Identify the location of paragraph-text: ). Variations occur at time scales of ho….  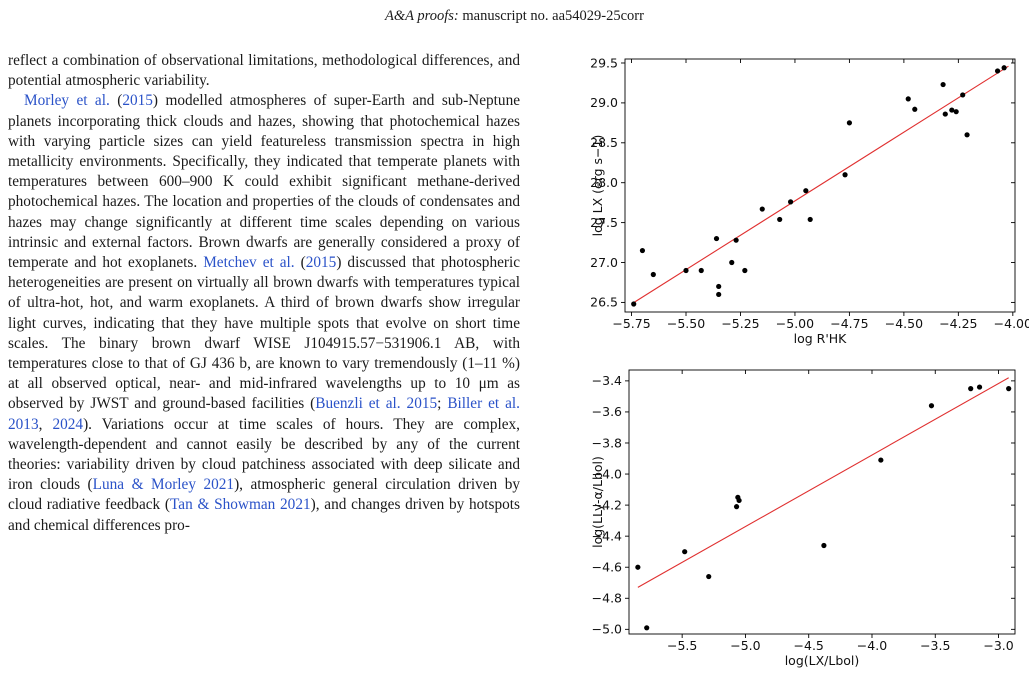
(264, 454).